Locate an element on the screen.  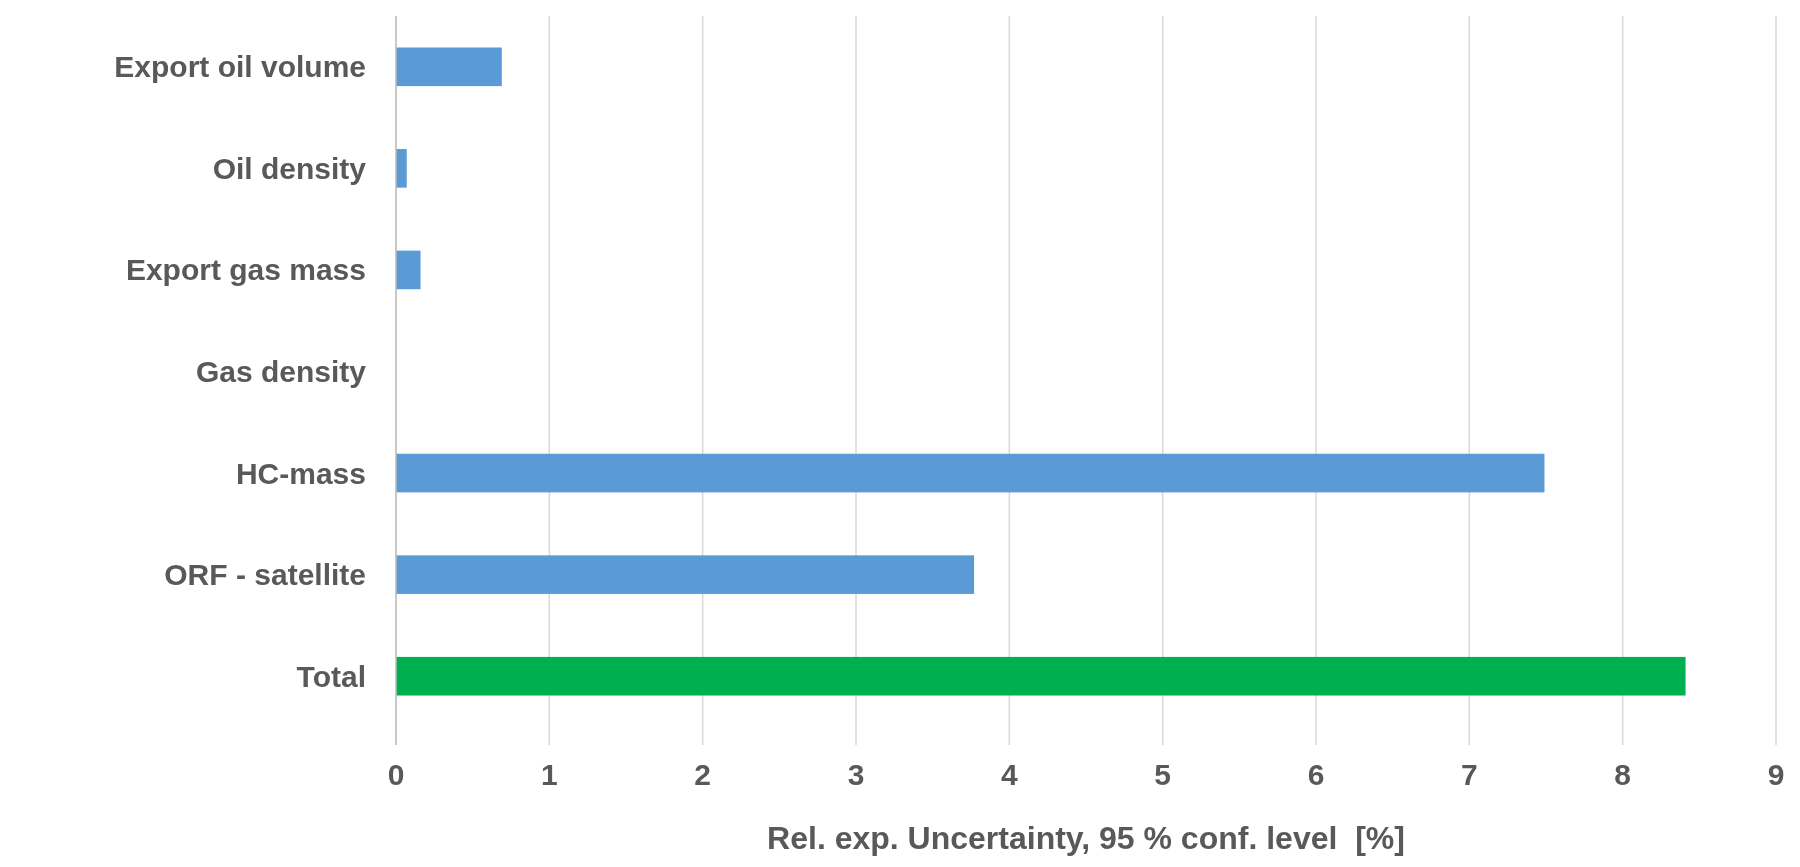
y-tick-label: ORF - satellite is located at coordinates (265, 575).